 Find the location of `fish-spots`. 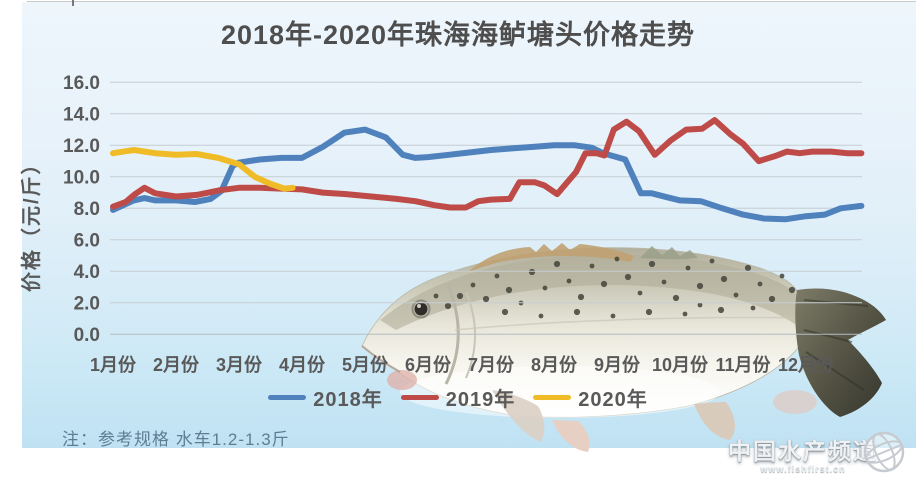

fish-spots is located at coordinates (614, 287).